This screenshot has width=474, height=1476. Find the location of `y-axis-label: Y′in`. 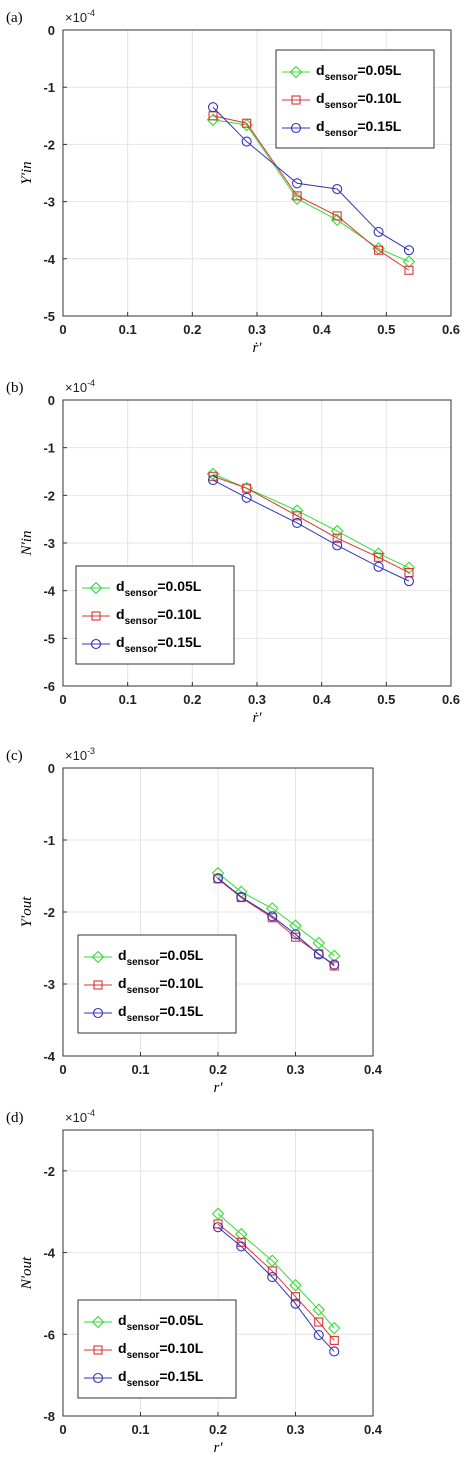

y-axis-label: Y′in is located at coordinates (27, 172).